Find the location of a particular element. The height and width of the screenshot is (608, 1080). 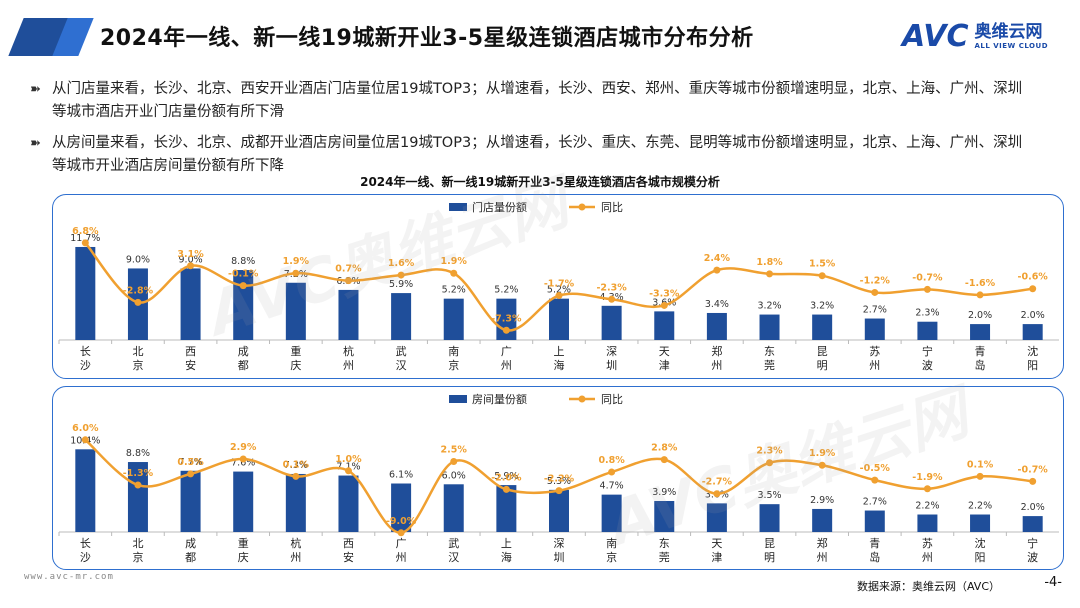

category-label: 昆 is located at coordinates (769, 543).